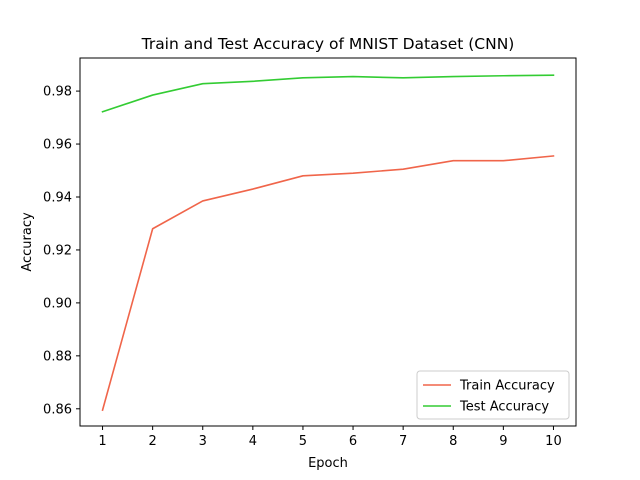 The image size is (640, 480). Describe the element at coordinates (57, 409) in the screenshot. I see `y-tick-label: 0.86` at that location.